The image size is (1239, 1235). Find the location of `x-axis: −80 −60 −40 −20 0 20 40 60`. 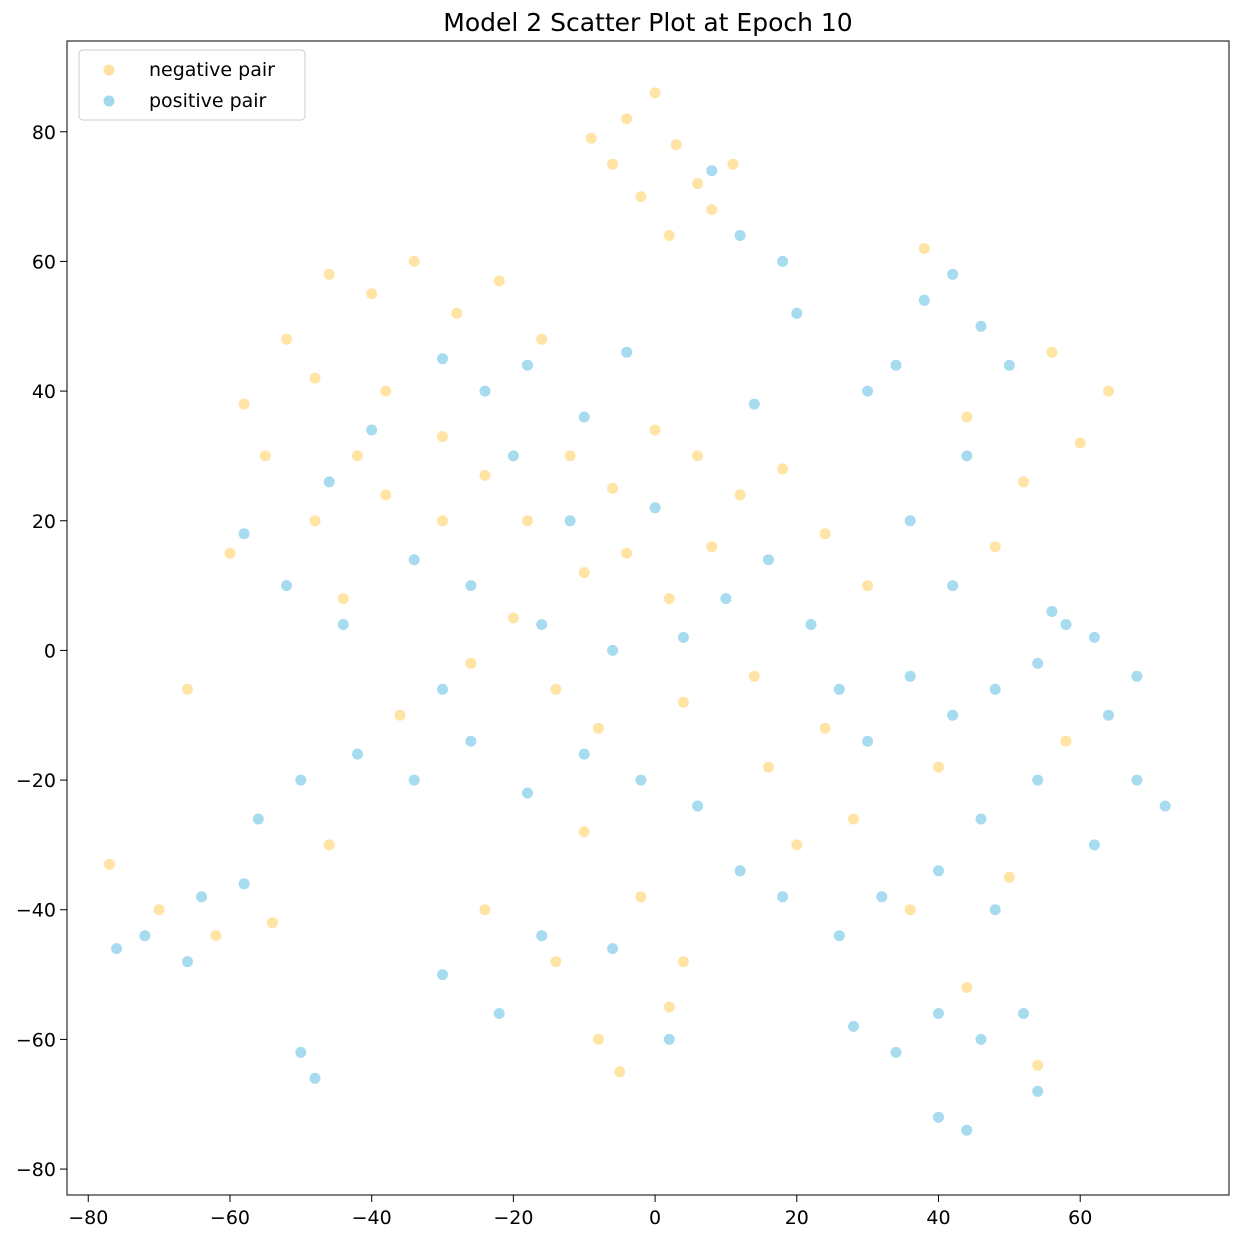

x-axis: −80 −60 −40 −20 0 20 40 60 is located at coordinates (580, 1212).